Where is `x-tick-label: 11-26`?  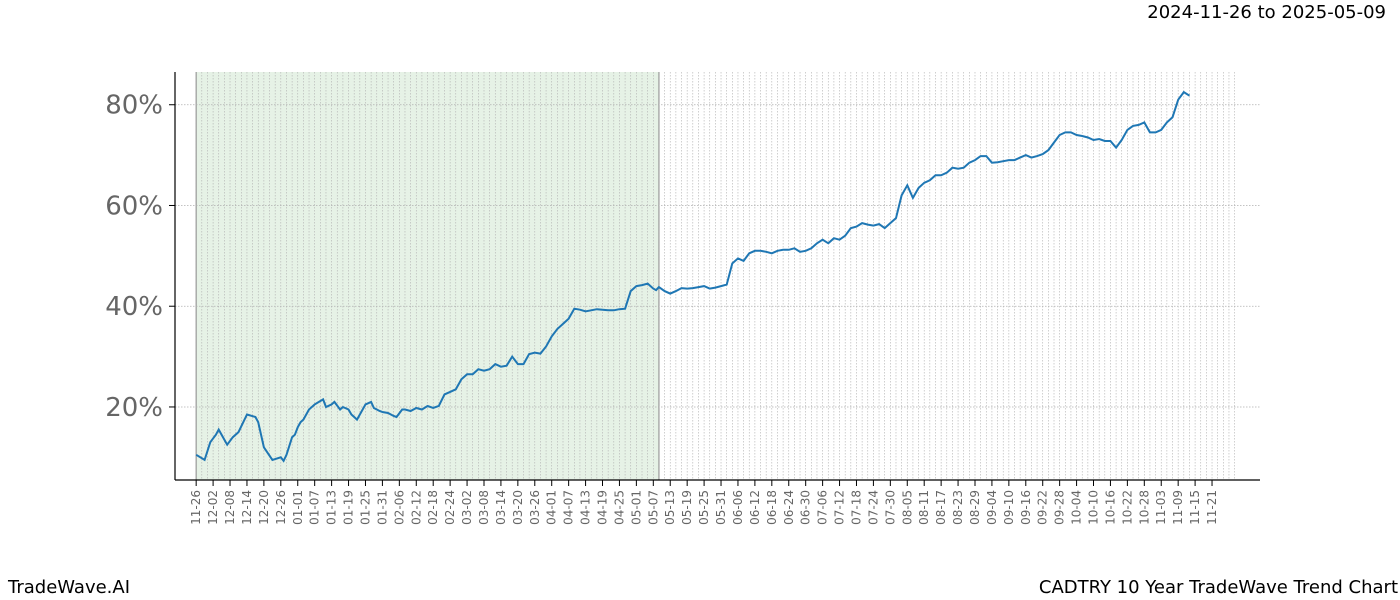 x-tick-label: 11-26 is located at coordinates (196, 507).